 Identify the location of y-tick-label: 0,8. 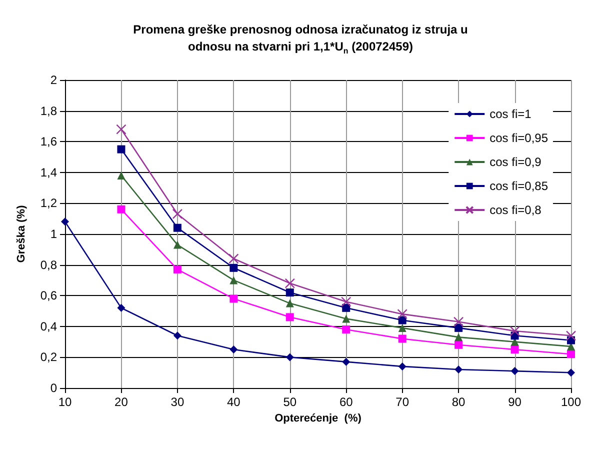
(49, 265).